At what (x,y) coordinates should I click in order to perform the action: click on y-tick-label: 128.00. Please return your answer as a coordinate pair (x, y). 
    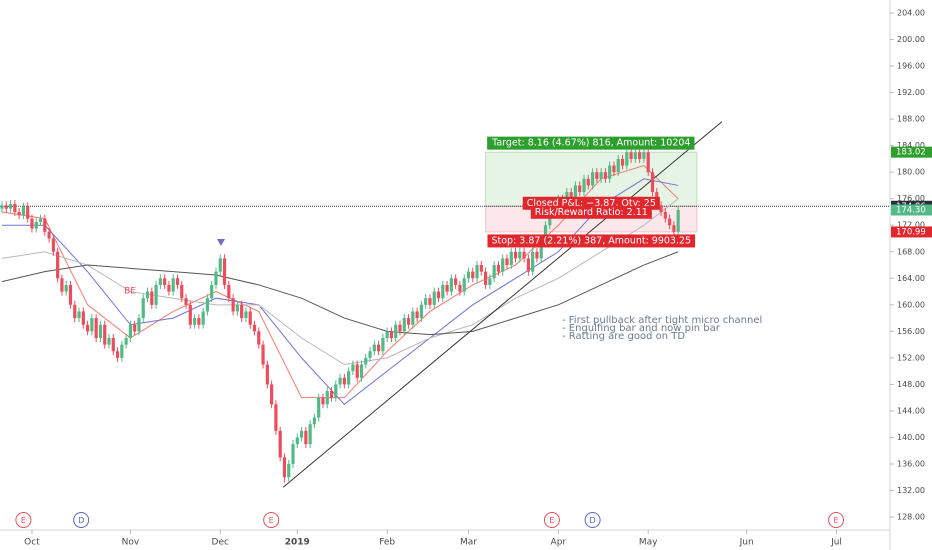
    Looking at the image, I should click on (911, 517).